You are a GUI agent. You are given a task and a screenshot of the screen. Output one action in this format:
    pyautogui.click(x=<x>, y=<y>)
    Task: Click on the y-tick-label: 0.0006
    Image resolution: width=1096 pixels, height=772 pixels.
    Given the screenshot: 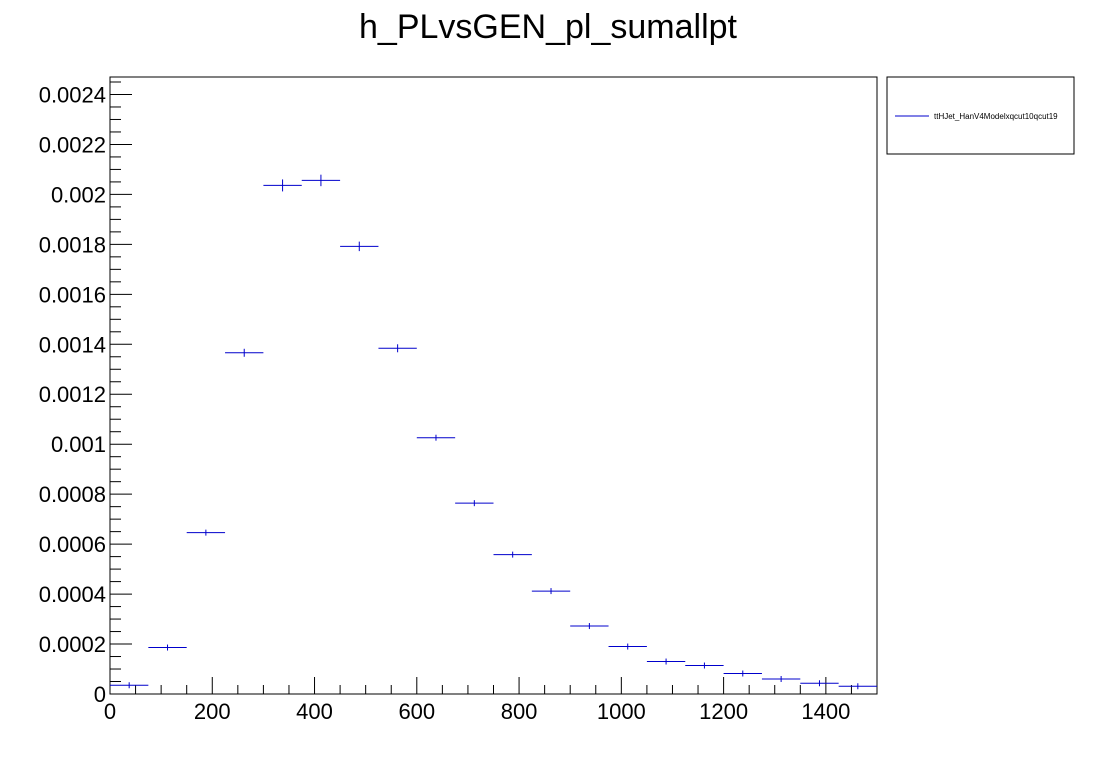 What is the action you would take?
    pyautogui.click(x=72, y=544)
    